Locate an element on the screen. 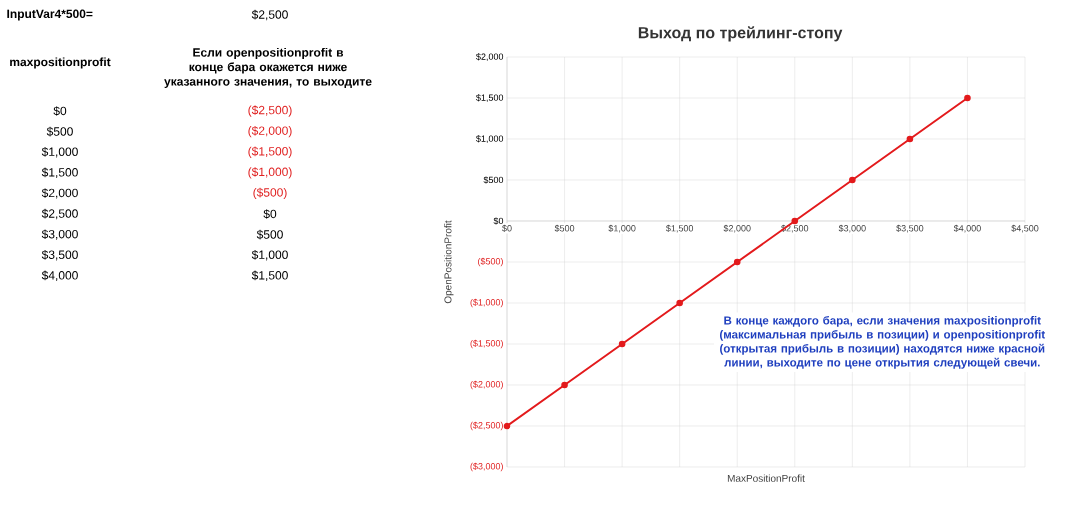 The width and height of the screenshot is (1067, 523). x-axis-title: MaxPositionProfit is located at coordinates (766, 478).